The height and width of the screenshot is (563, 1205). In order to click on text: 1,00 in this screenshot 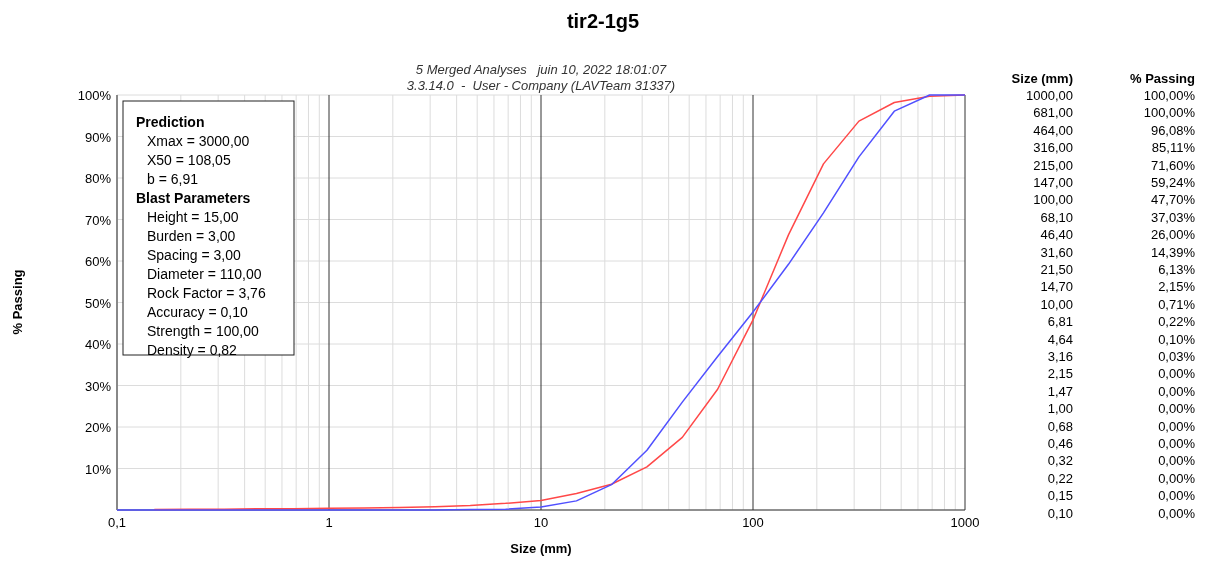, I will do `click(1060, 409)`.